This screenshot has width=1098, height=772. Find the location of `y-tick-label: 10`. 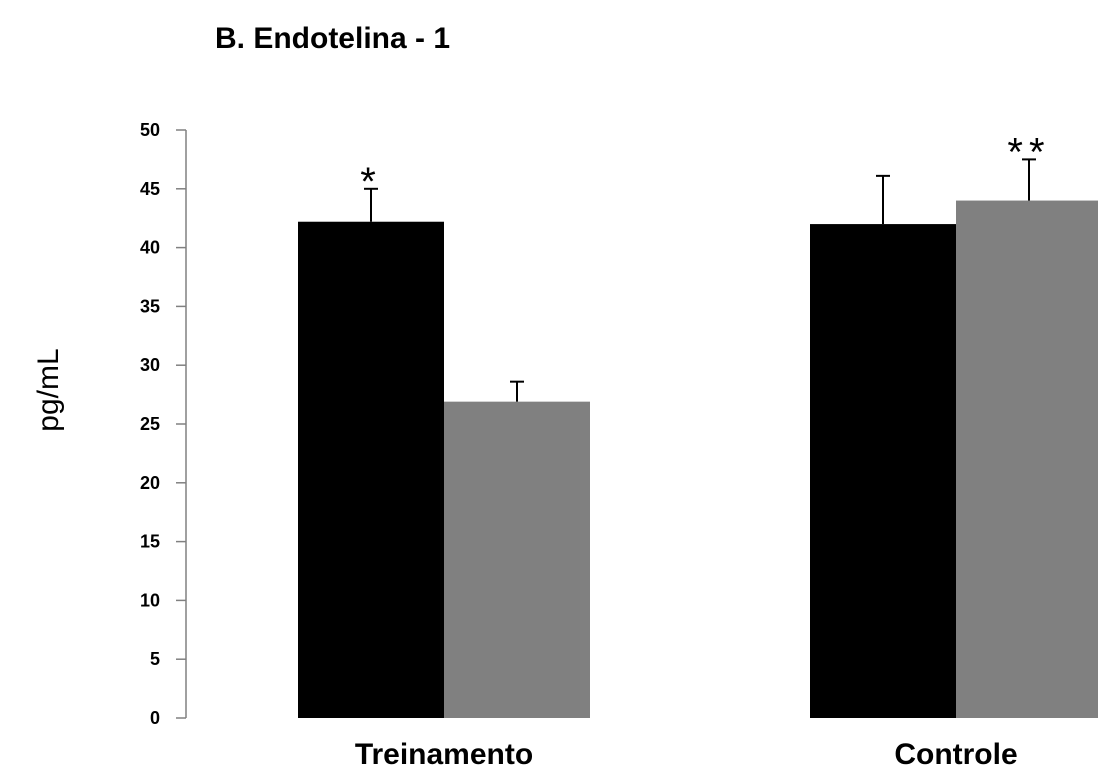

y-tick-label: 10 is located at coordinates (150, 600).